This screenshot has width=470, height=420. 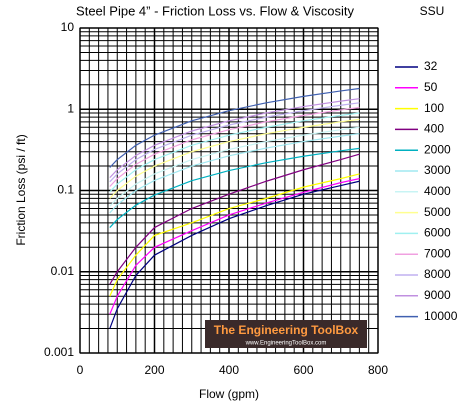 What do you see at coordinates (59, 352) in the screenshot?
I see `y-tick-label: 0.001` at bounding box center [59, 352].